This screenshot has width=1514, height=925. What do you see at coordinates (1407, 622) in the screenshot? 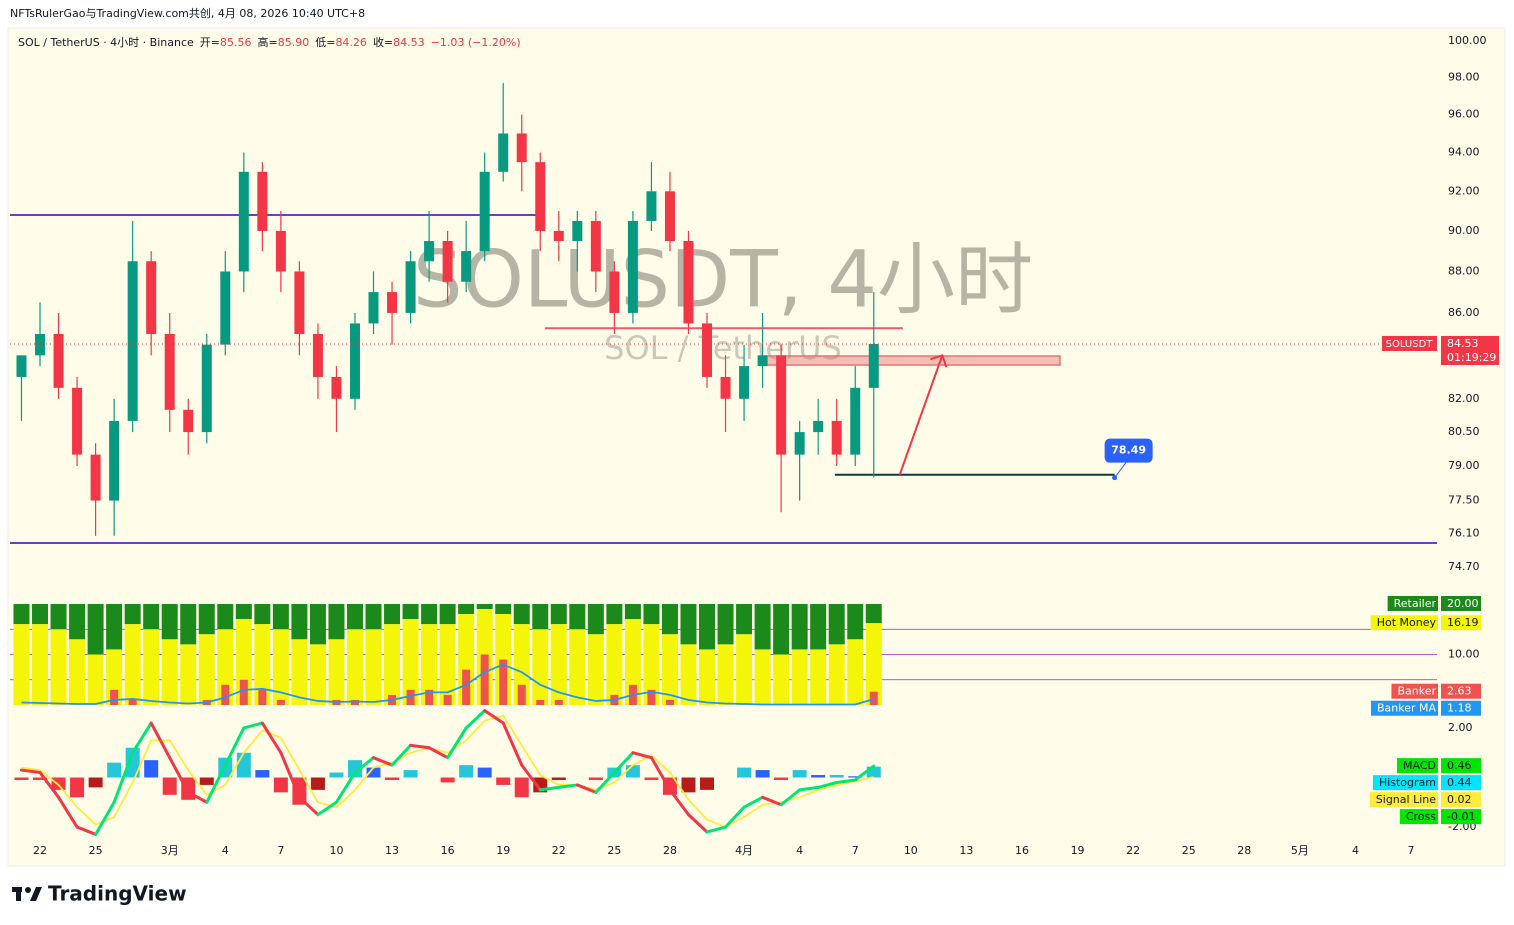
I see `legend-name: Hot Money` at bounding box center [1407, 622].